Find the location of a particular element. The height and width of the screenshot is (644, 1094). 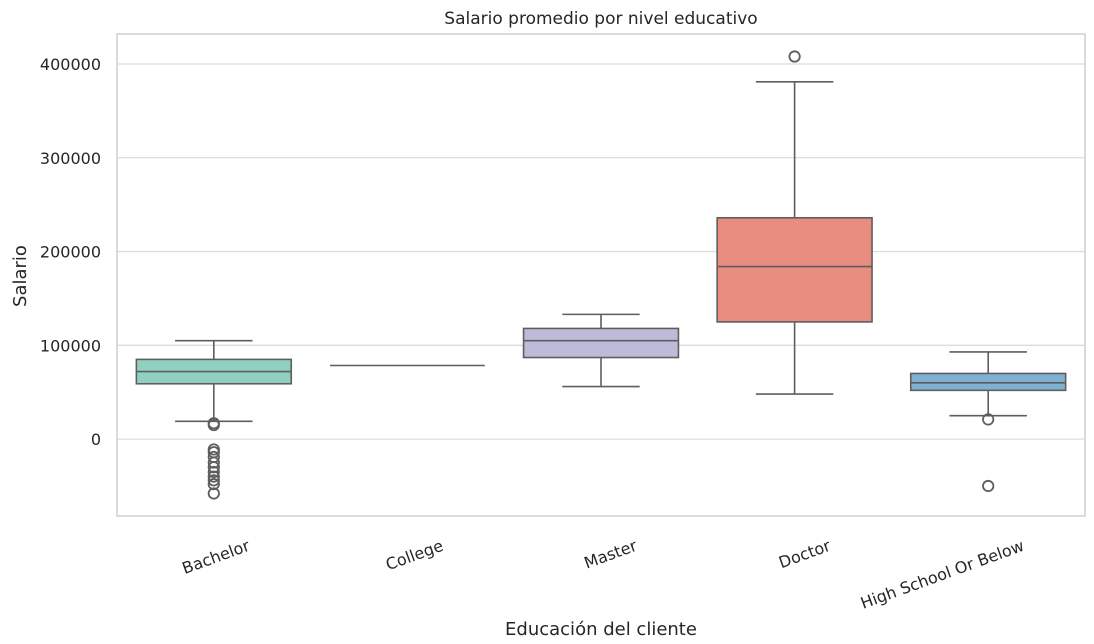

box-high-school-or-below is located at coordinates (988, 422).